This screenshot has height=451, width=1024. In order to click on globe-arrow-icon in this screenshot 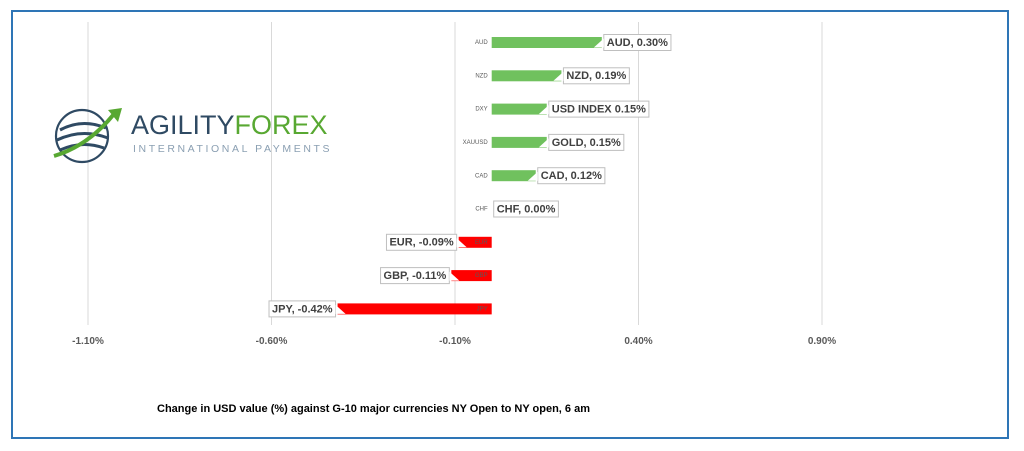, I will do `click(87, 136)`.